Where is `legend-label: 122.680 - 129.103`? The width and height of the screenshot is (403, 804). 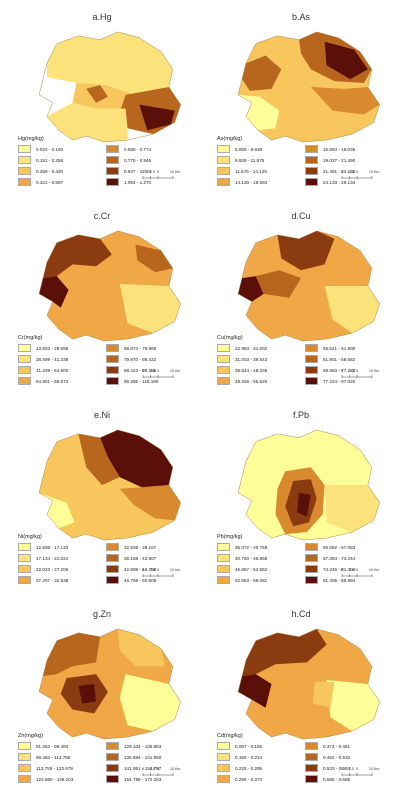
legend-label: 122.680 - 129.103 is located at coordinates (55, 779).